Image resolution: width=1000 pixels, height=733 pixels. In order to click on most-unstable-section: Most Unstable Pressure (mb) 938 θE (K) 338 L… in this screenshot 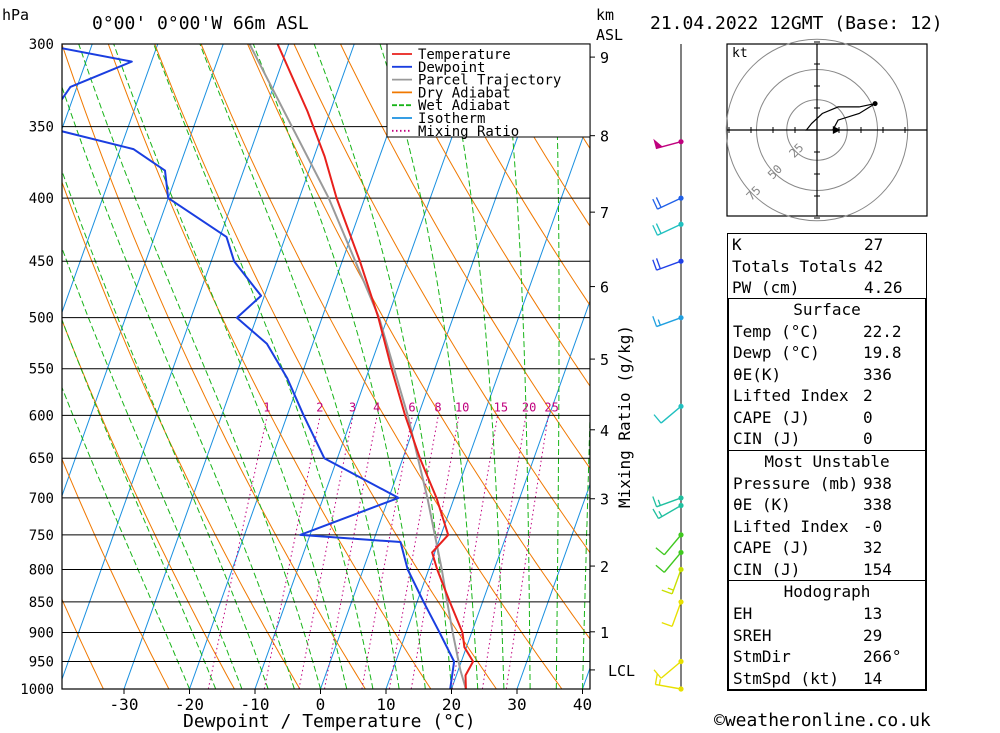, I will do `click(827, 515)`.